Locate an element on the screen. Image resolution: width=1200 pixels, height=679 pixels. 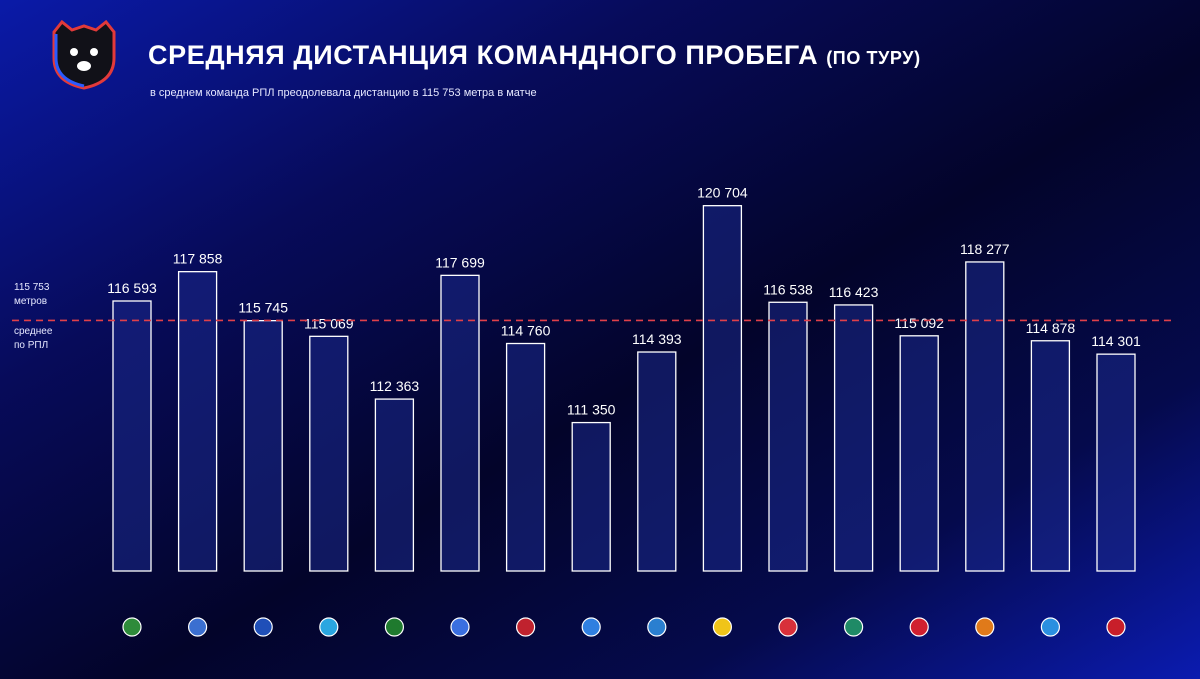
average-unit-label: метров is located at coordinates (31, 301).